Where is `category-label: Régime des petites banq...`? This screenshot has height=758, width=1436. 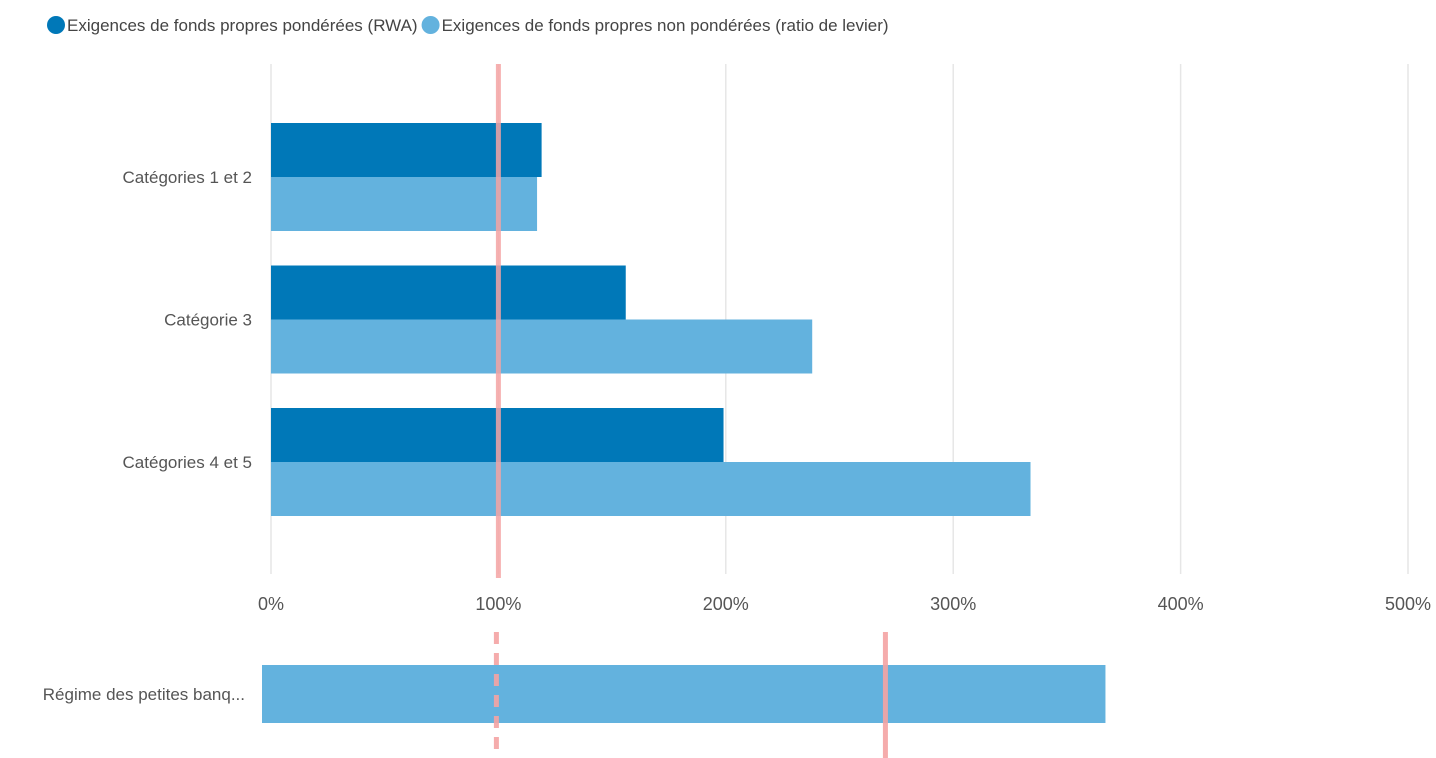 category-label: Régime des petites banq... is located at coordinates (144, 694).